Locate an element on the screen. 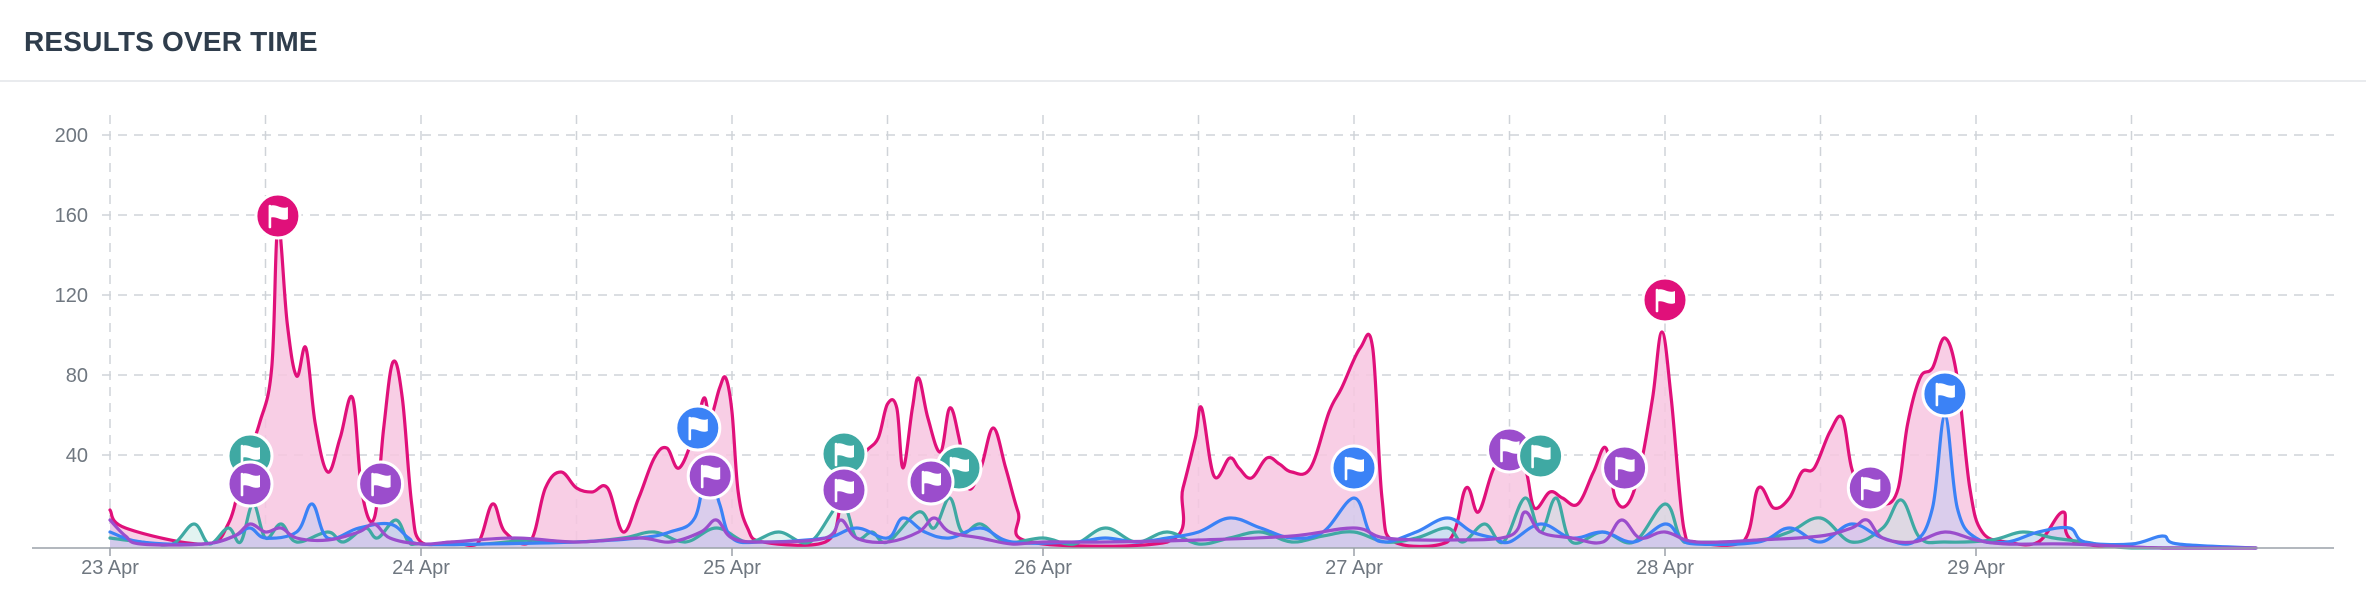 Image resolution: width=2366 pixels, height=616 pixels. y-tick-label: 200 is located at coordinates (71, 136).